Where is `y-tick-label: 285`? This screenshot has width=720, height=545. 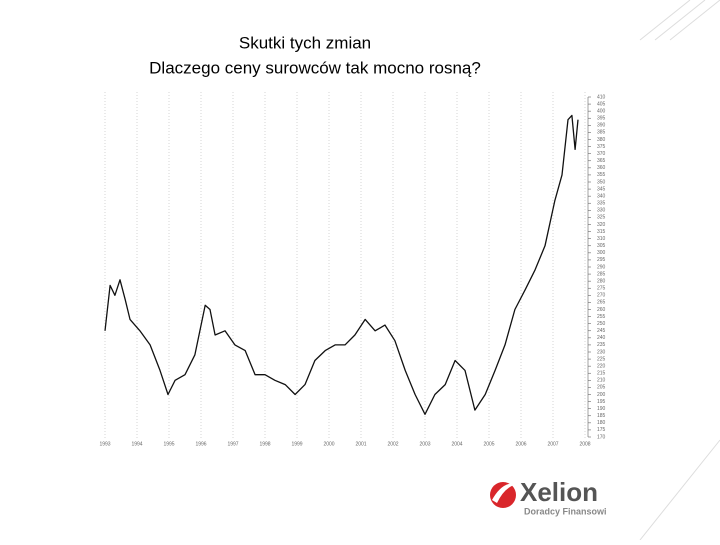
y-tick-label: 285 is located at coordinates (601, 274).